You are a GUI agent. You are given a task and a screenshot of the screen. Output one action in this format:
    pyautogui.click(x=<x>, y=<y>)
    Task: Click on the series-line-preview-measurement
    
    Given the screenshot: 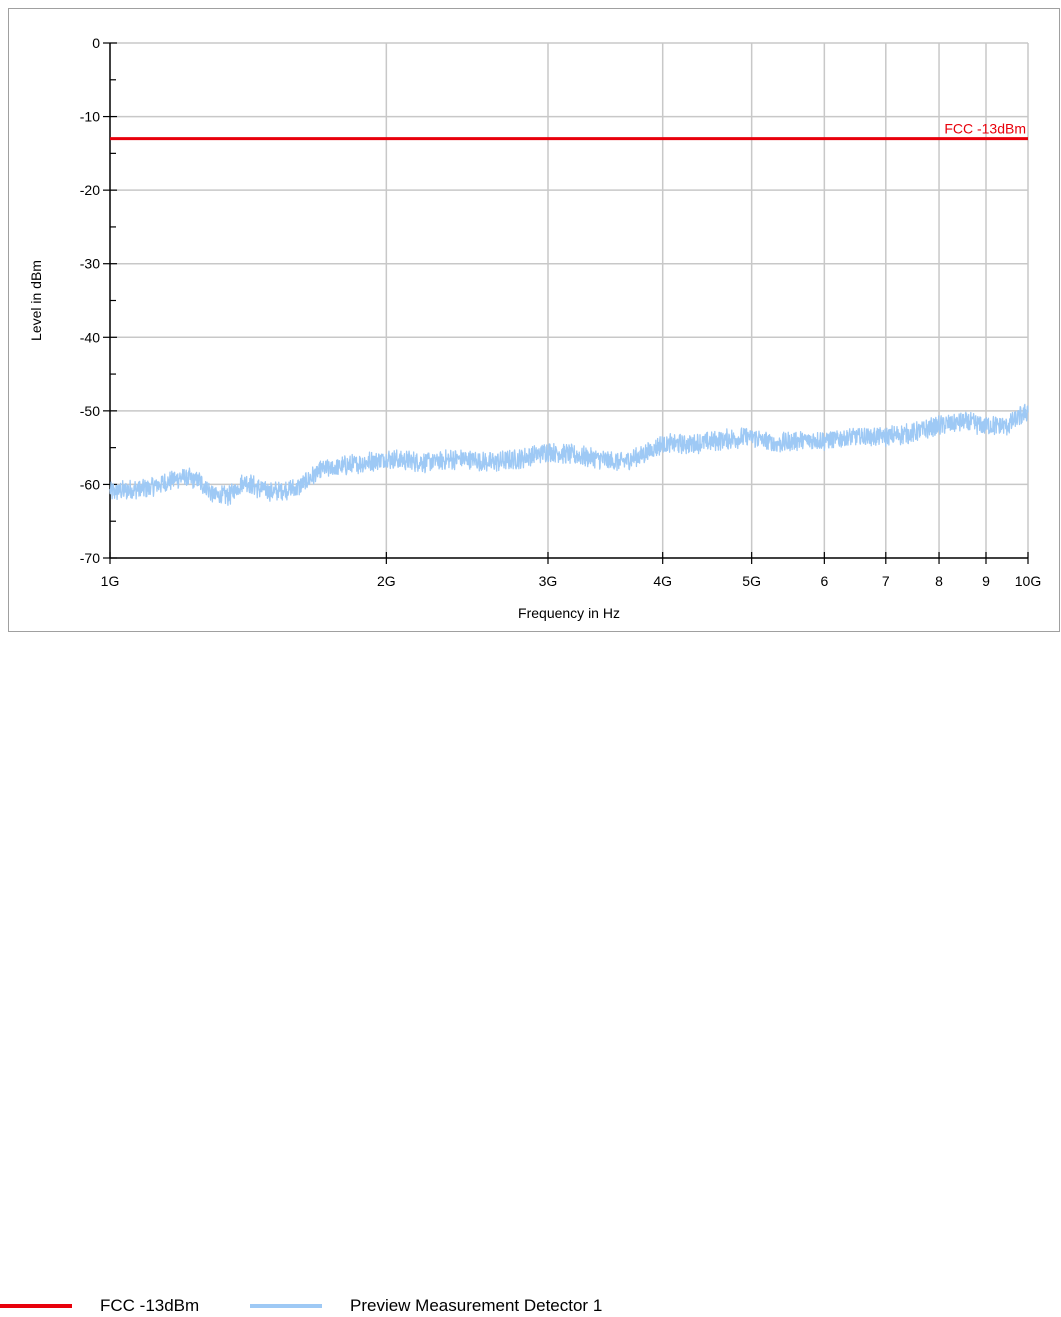 What is the action you would take?
    pyautogui.click(x=569, y=454)
    